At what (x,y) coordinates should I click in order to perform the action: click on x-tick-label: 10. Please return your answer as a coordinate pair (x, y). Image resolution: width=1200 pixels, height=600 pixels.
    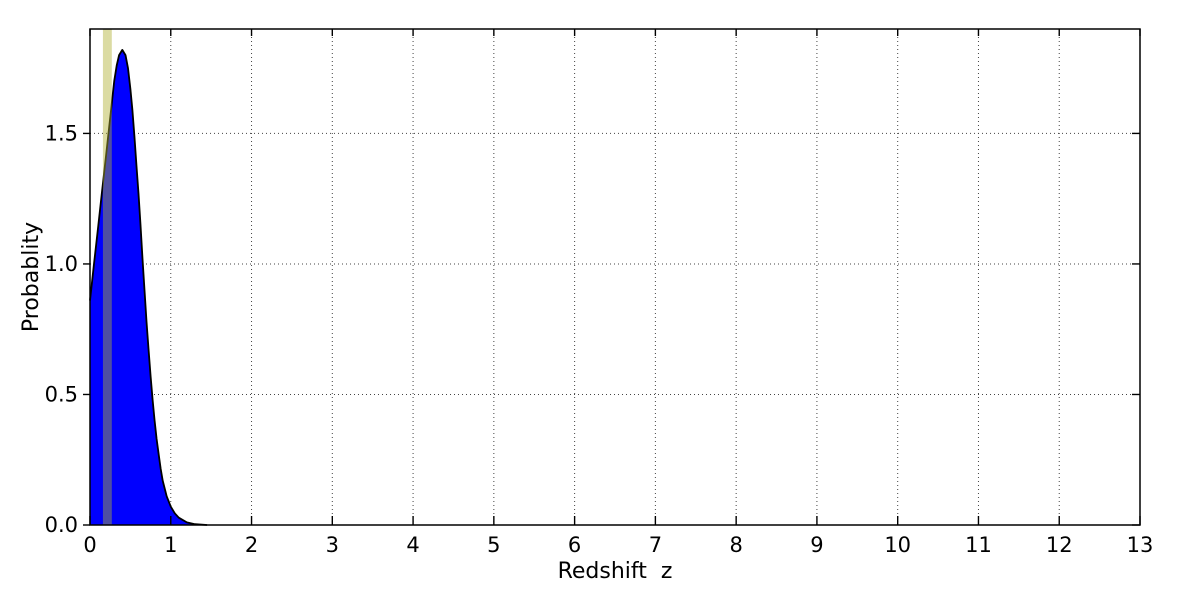
    Looking at the image, I should click on (897, 545).